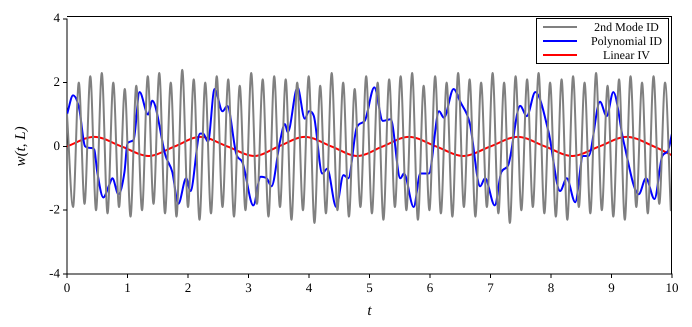  What do you see at coordinates (490, 288) in the screenshot?
I see `x-tick-label: 7` at bounding box center [490, 288].